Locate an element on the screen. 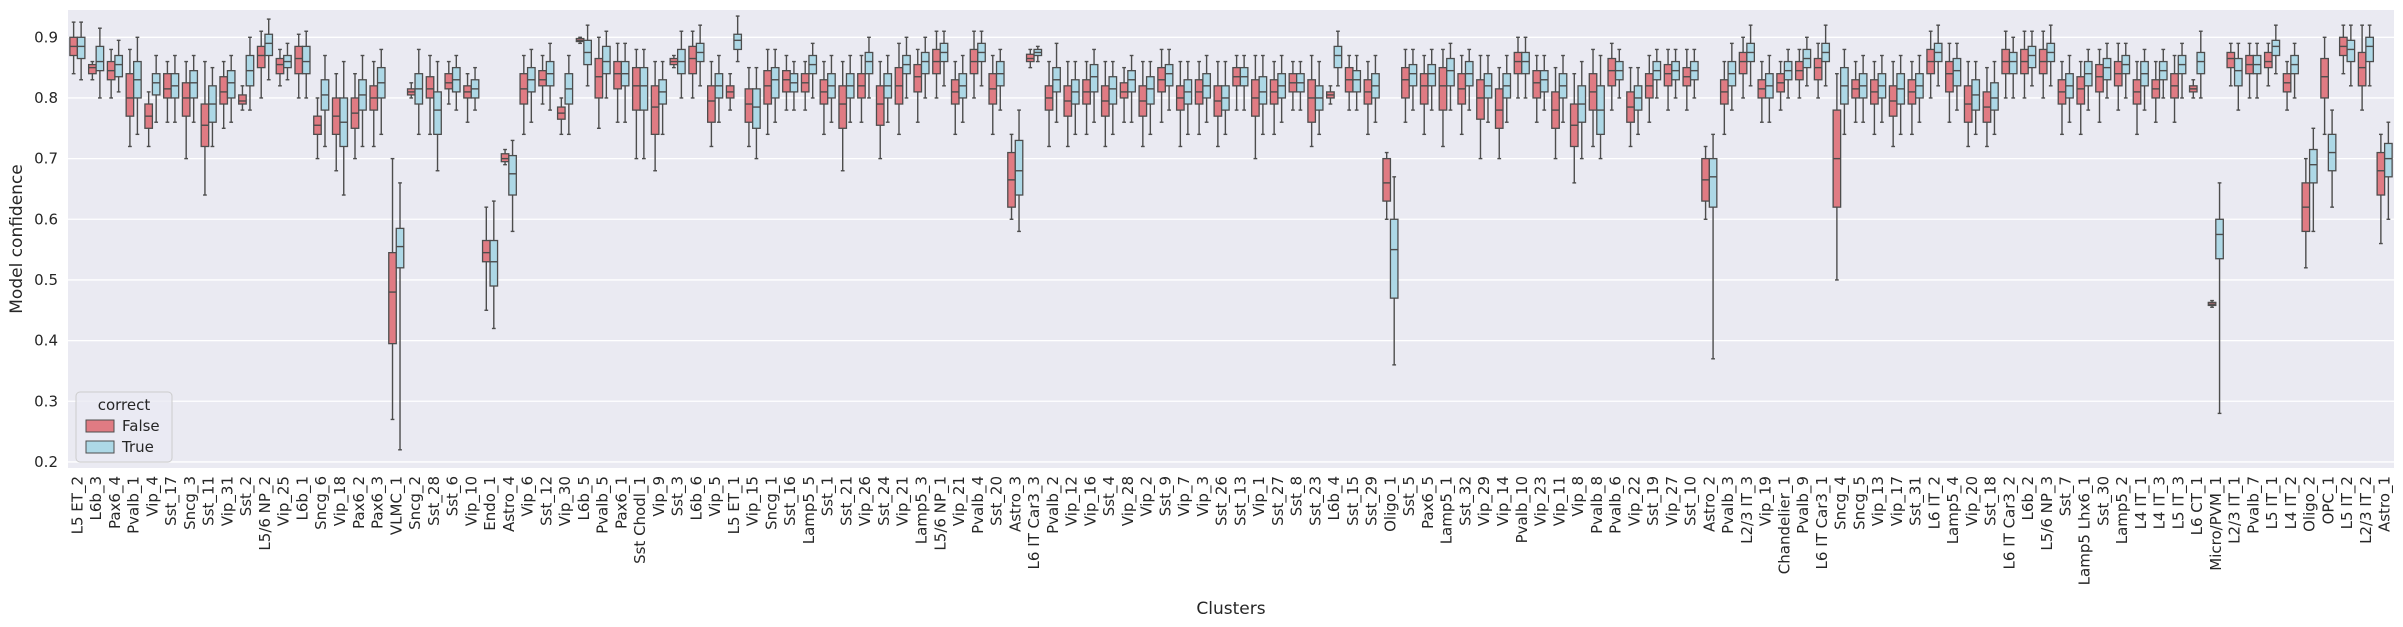  x-tick-label: Sncg_5 is located at coordinates (1859, 503).